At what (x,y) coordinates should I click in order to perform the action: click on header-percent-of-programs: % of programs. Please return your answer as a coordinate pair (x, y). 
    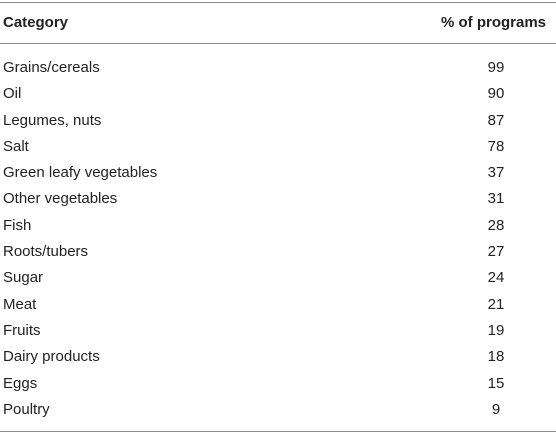
    Looking at the image, I should click on (494, 22).